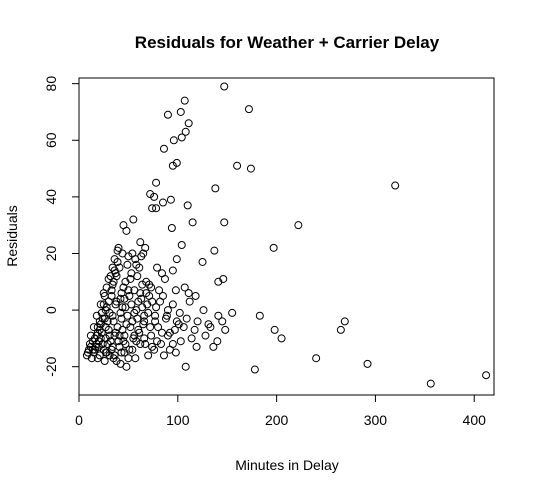  I want to click on y-tick-label: -20, so click(51, 366).